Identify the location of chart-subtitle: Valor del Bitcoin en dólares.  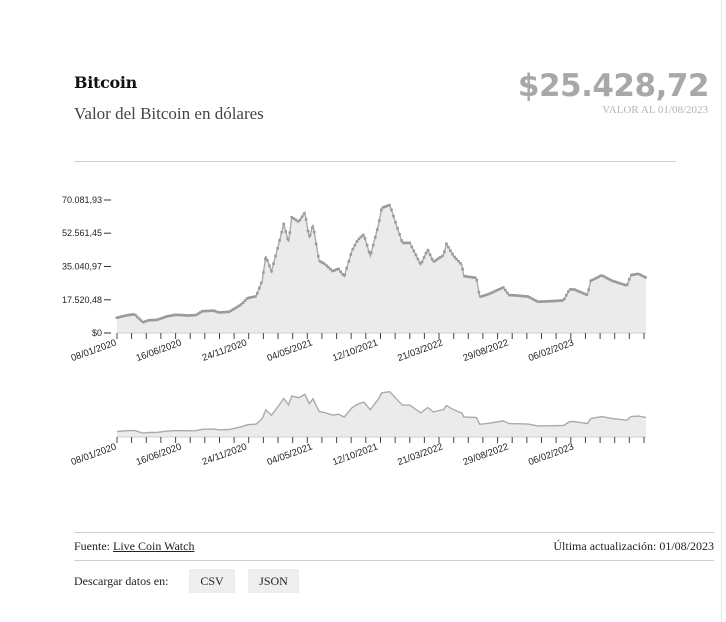
(169, 113).